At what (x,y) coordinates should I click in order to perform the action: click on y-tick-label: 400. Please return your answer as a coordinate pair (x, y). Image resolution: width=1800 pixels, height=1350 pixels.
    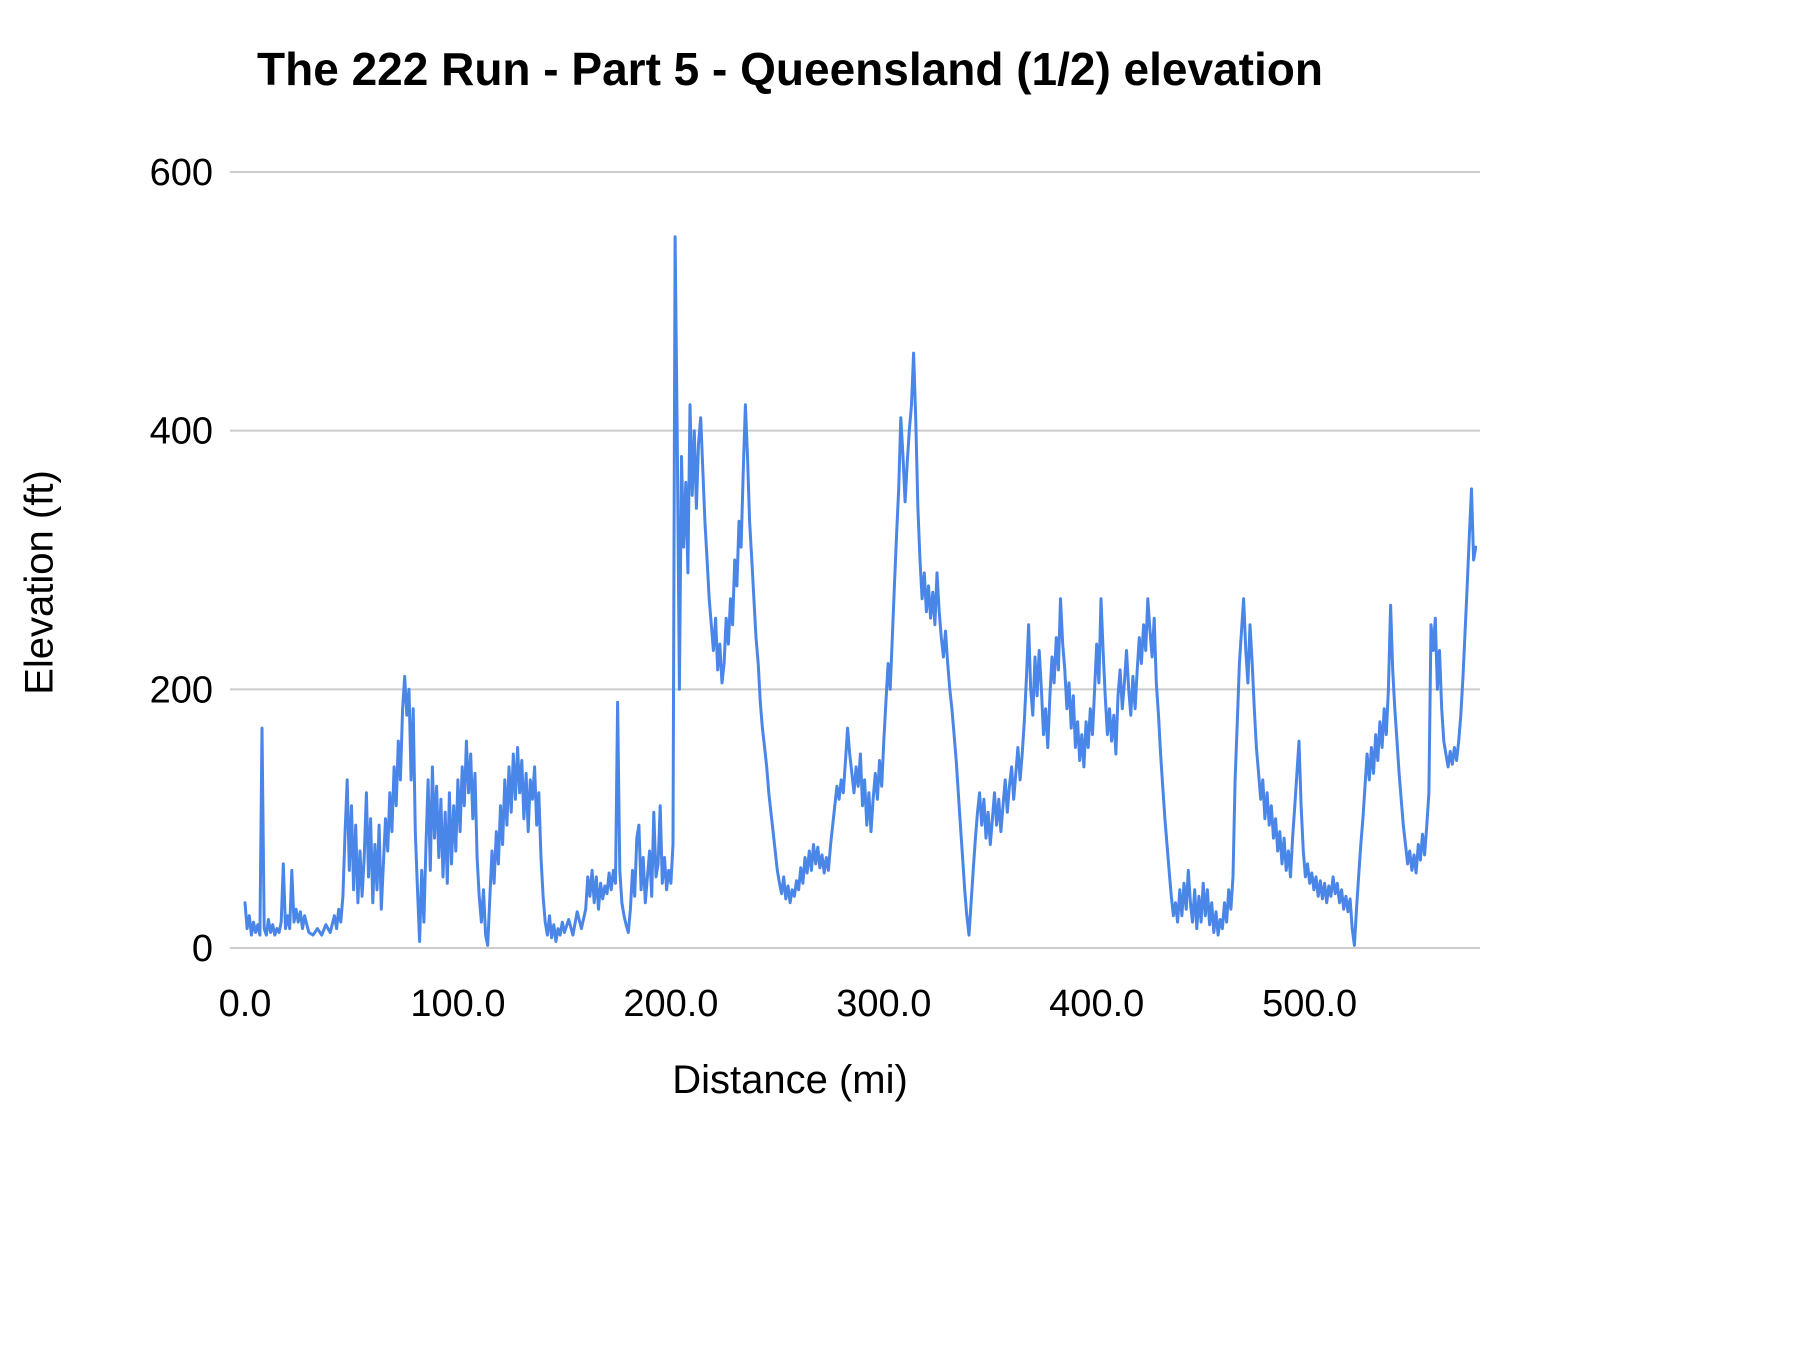
    Looking at the image, I should click on (181, 432).